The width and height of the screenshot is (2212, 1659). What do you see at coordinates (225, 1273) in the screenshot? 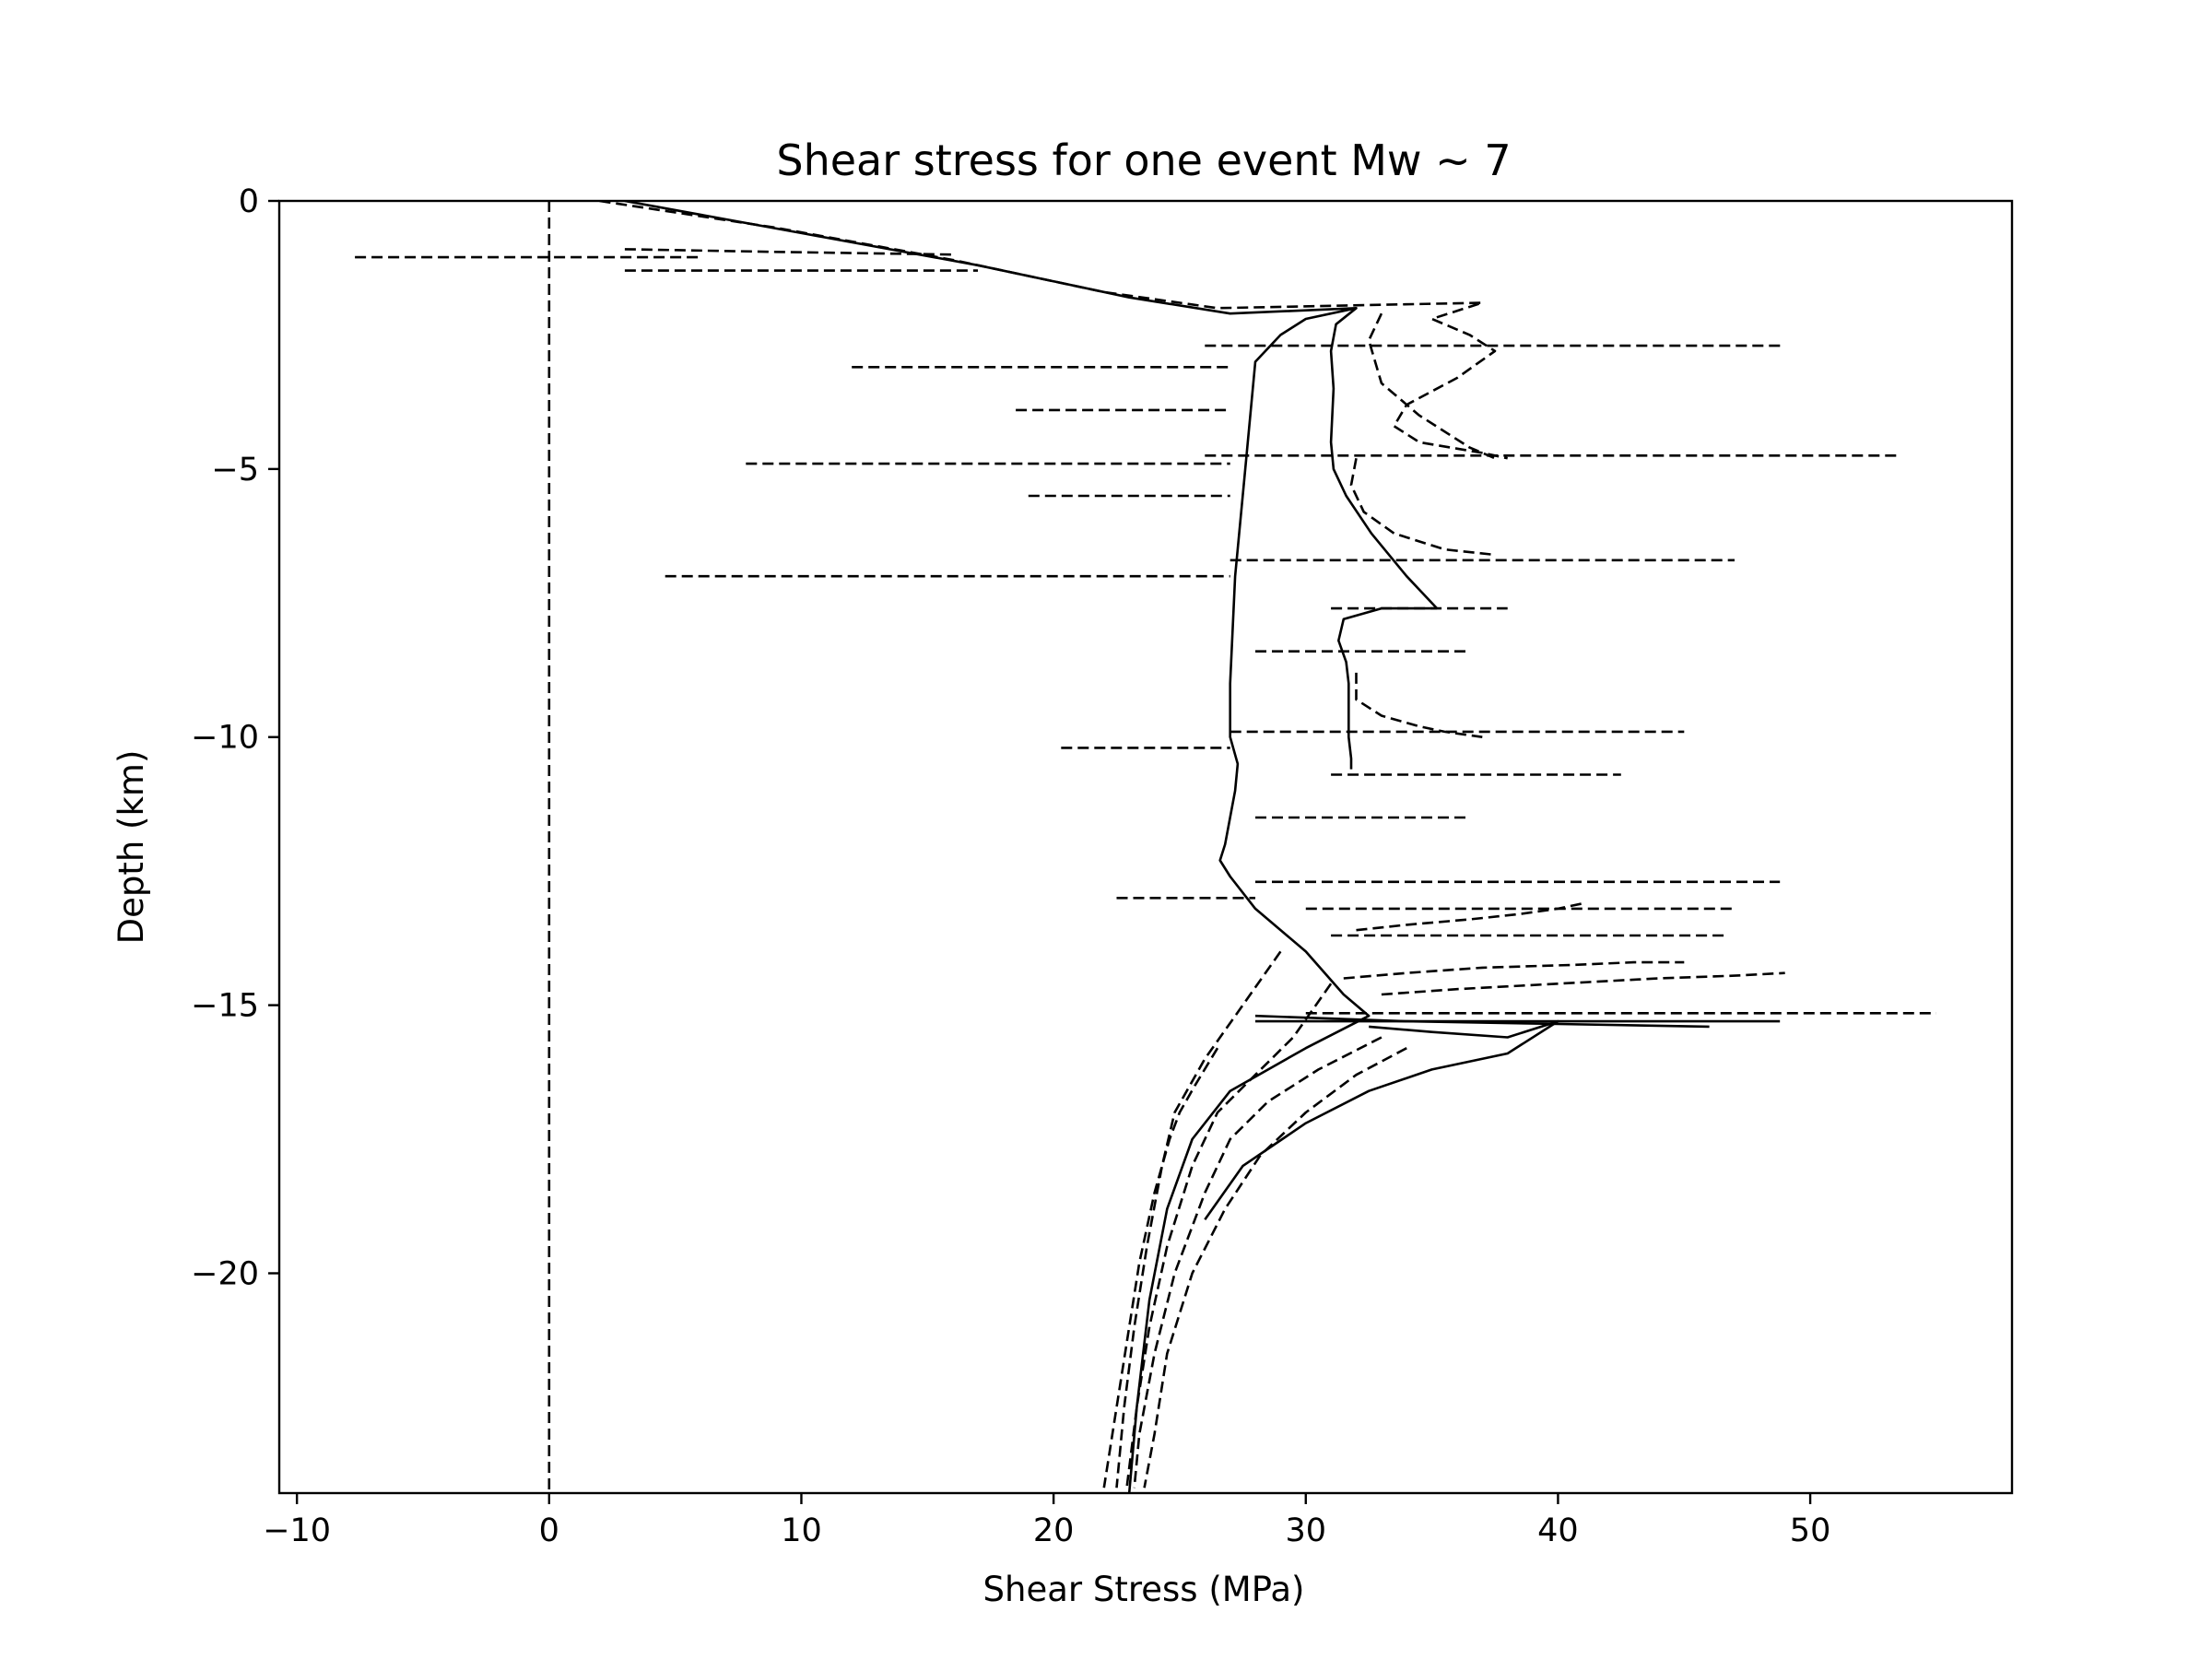
I see `y-tick-label: −20` at bounding box center [225, 1273].